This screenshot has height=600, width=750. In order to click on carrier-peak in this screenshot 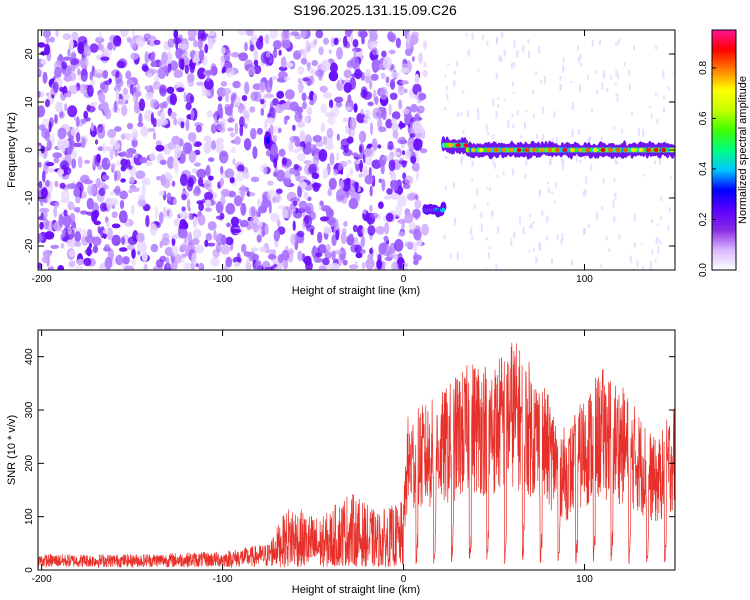, I will do `click(550, 150)`.